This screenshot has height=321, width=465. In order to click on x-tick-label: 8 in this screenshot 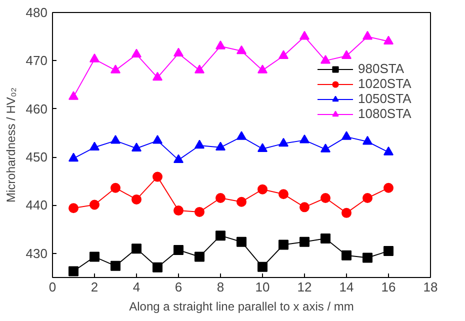, I will do `click(220, 287)`.